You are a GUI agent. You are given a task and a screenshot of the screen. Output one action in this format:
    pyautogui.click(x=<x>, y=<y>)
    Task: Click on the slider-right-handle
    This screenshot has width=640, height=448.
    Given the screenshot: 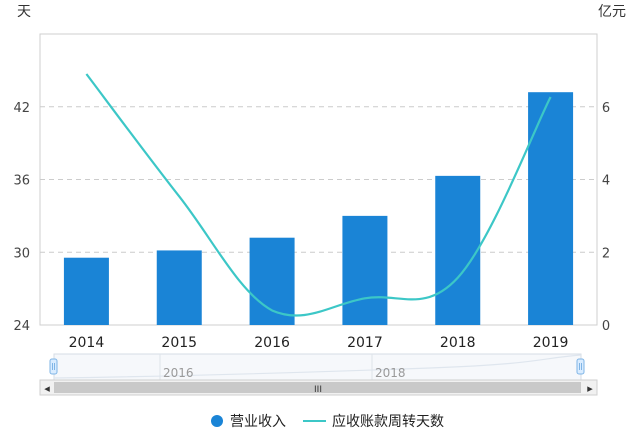 What is the action you would take?
    pyautogui.click(x=580, y=366)
    